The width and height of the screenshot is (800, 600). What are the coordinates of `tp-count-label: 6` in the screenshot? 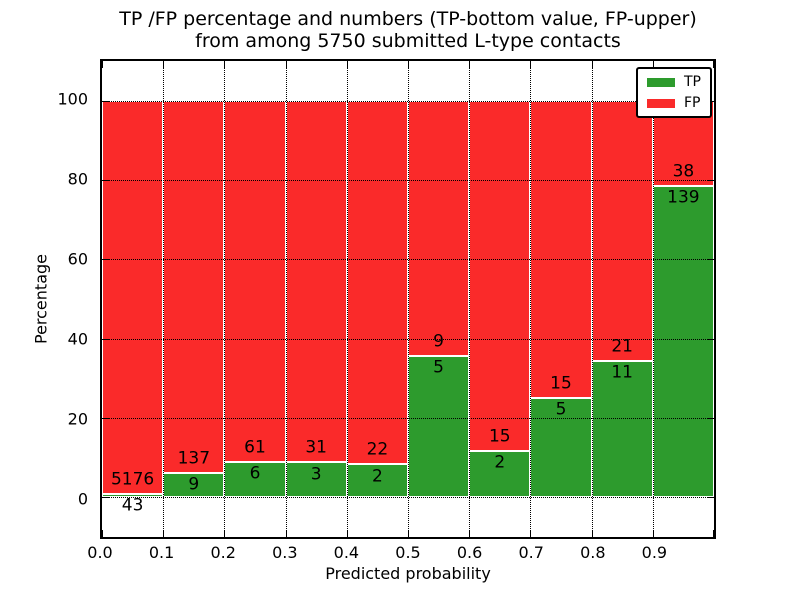 It's located at (255, 473).